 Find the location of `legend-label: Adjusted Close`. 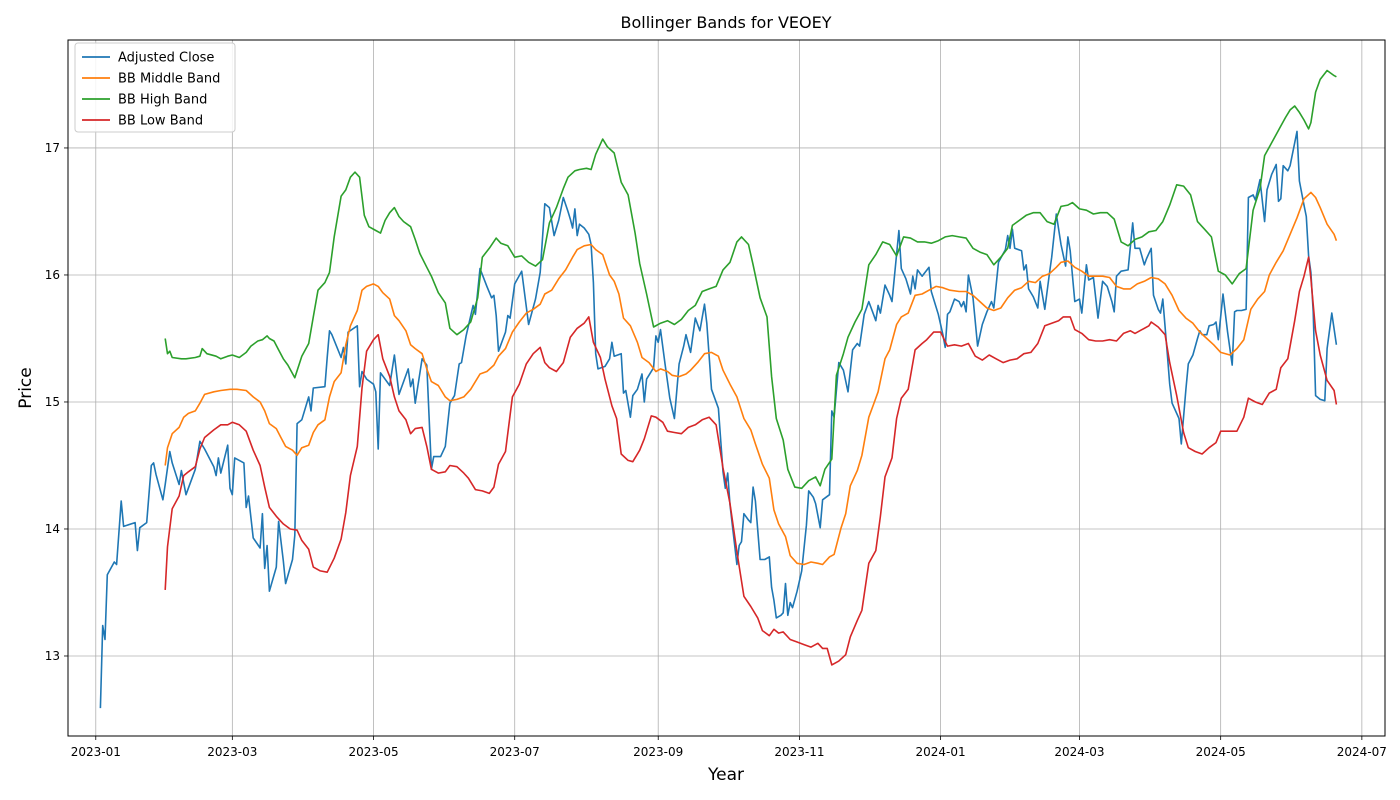

legend-label: Adjusted Close is located at coordinates (166, 58).